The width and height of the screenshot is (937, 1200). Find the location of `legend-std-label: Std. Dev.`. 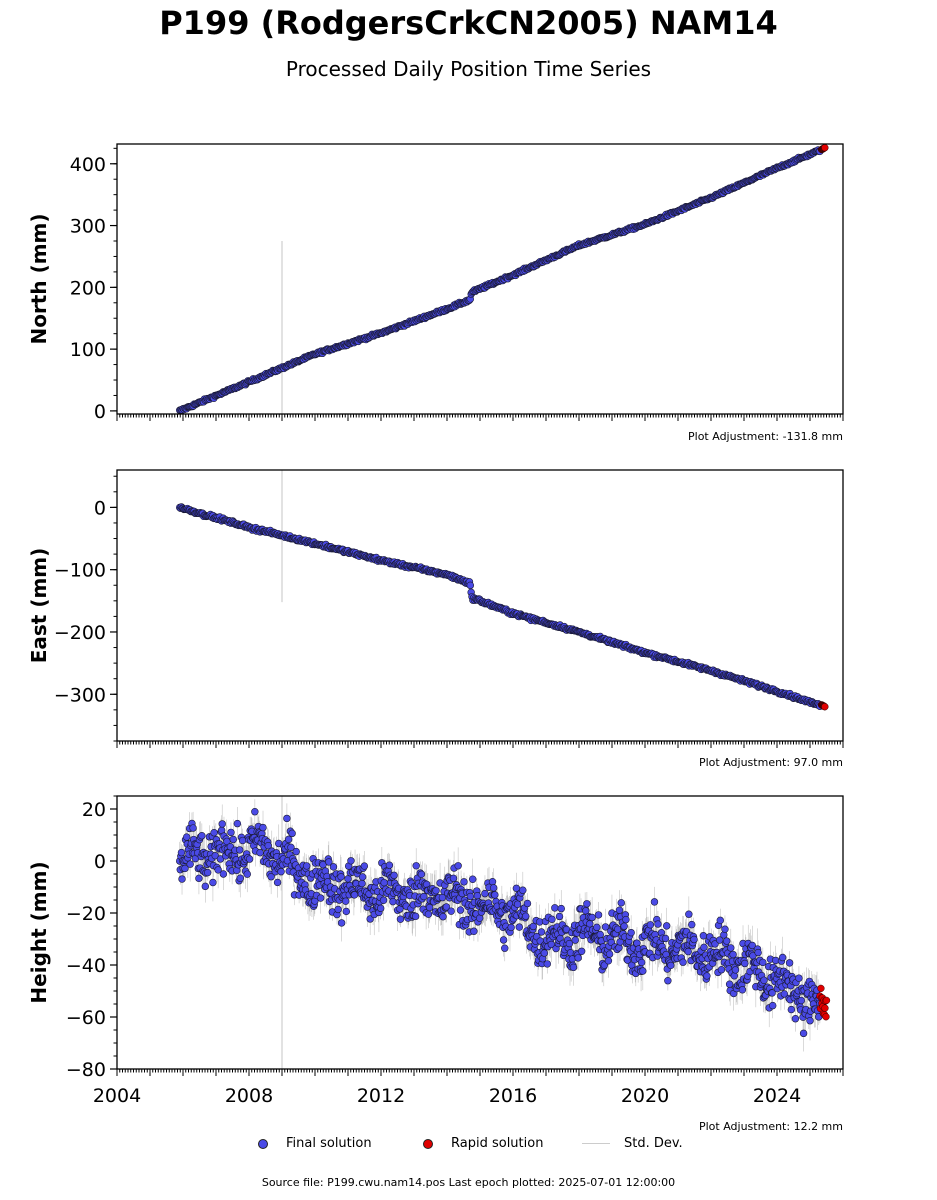

legend-std-label: Std. Dev. is located at coordinates (653, 1143).